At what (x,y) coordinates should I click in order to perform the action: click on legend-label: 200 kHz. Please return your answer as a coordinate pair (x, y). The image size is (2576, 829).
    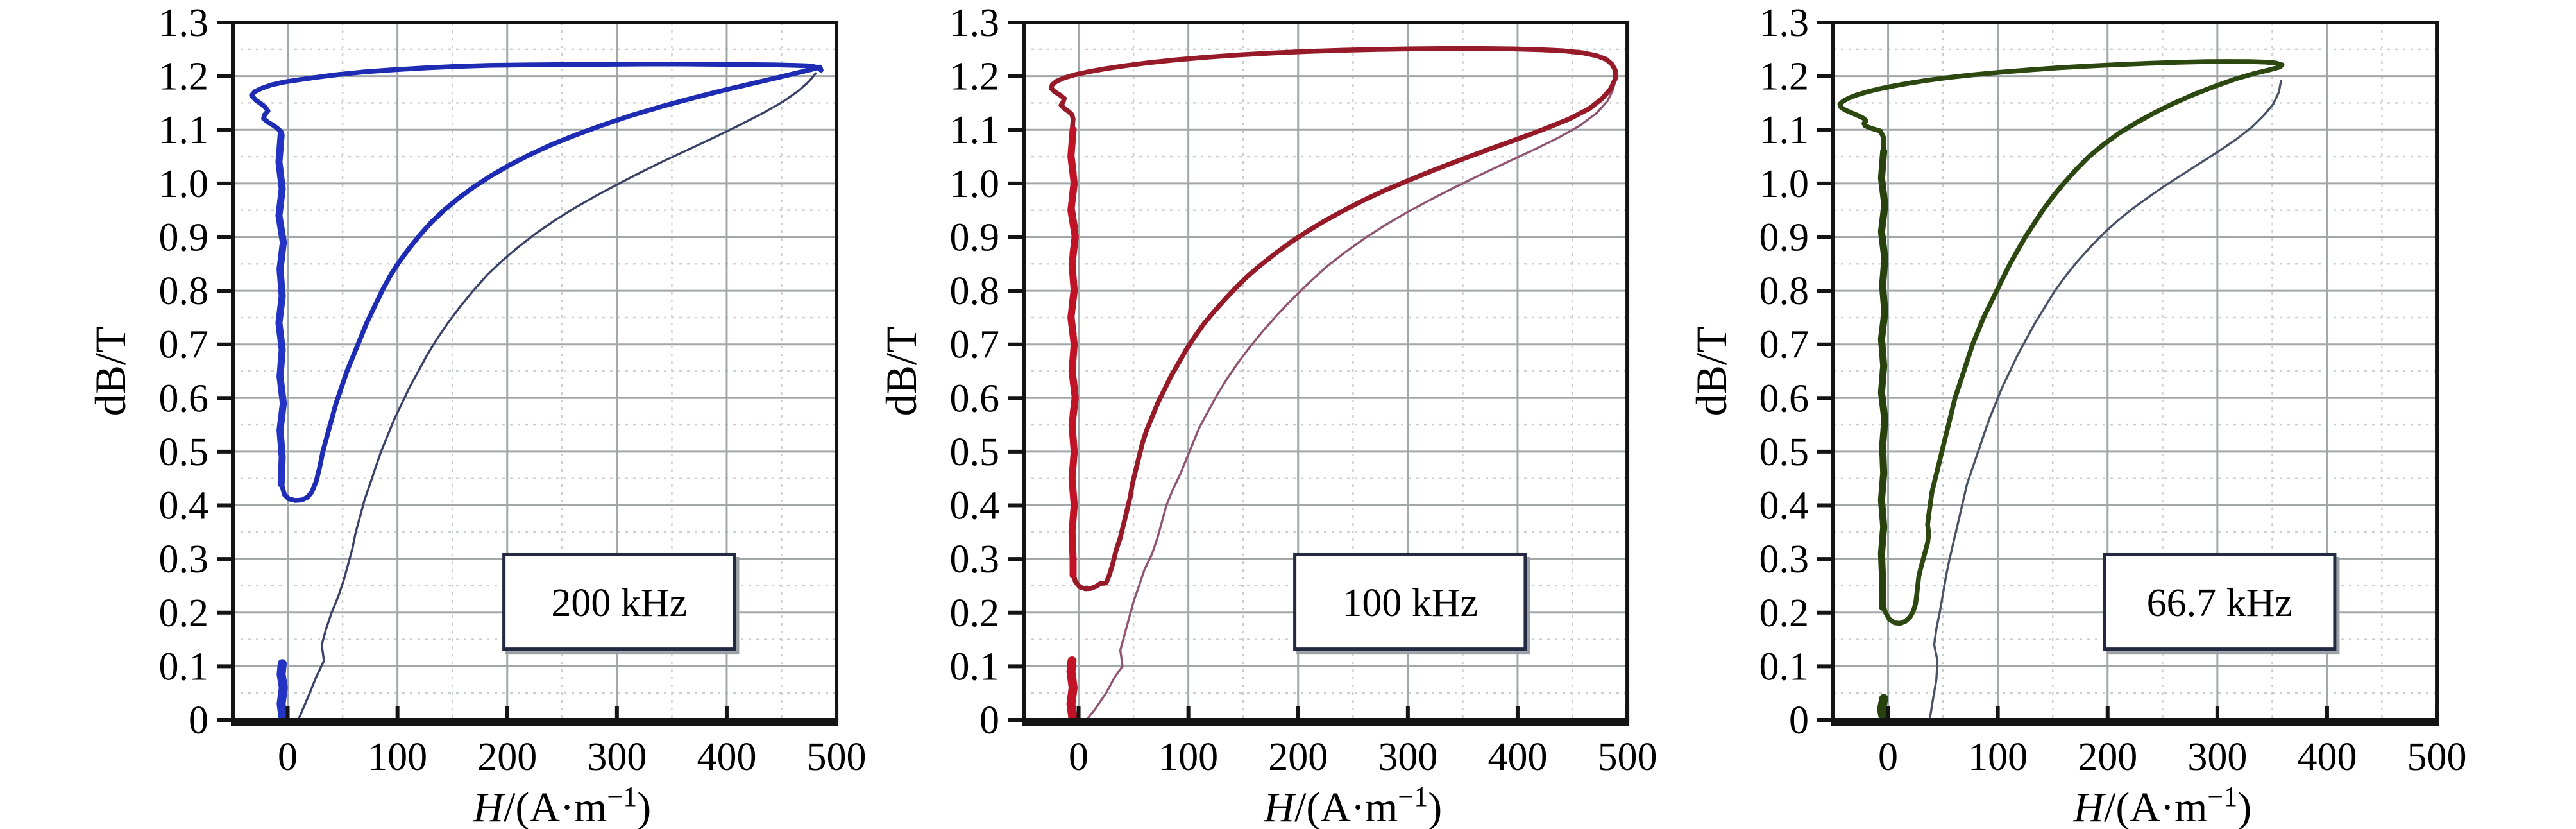
    Looking at the image, I should click on (619, 603).